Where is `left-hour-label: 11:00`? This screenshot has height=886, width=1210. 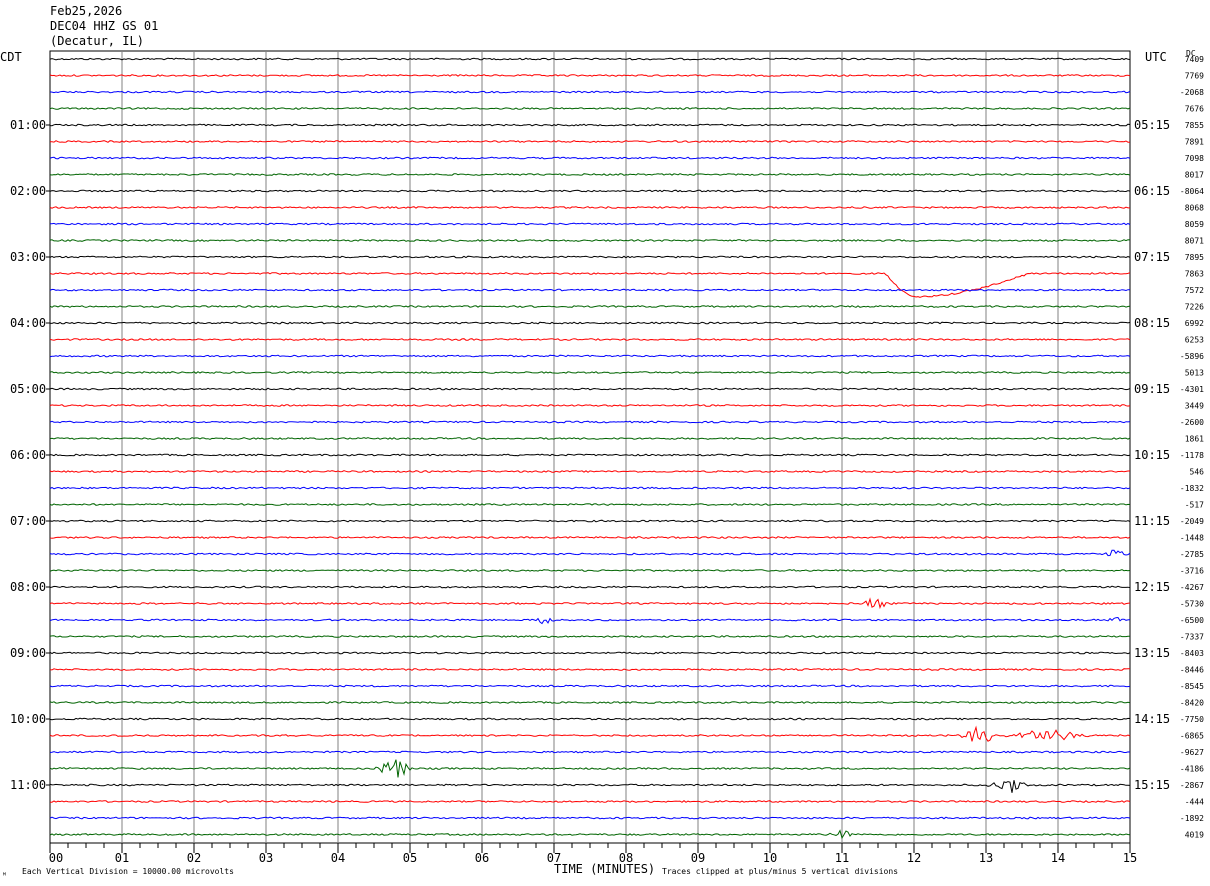 left-hour-label: 11:00 is located at coordinates (28, 785).